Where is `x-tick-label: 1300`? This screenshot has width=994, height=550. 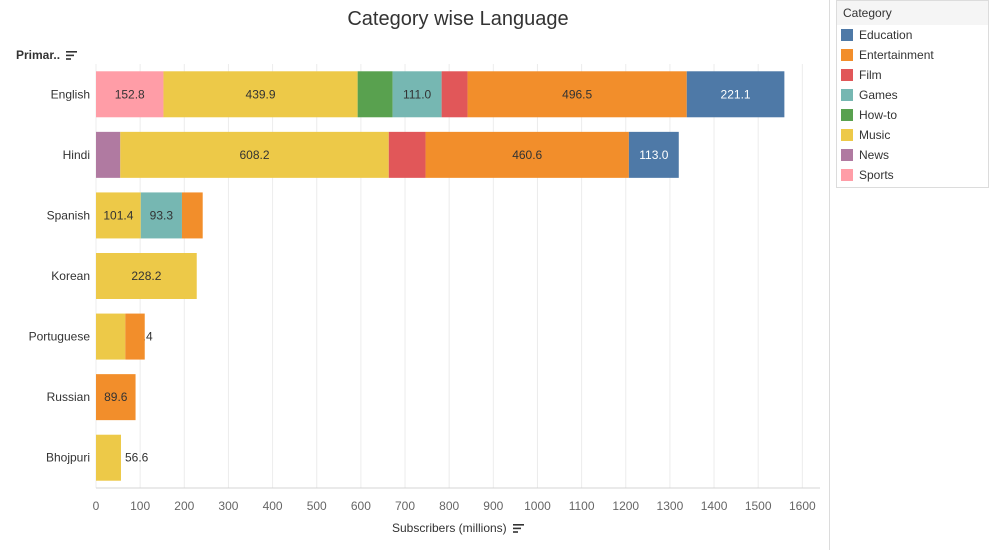
x-tick-label: 1300 is located at coordinates (670, 506).